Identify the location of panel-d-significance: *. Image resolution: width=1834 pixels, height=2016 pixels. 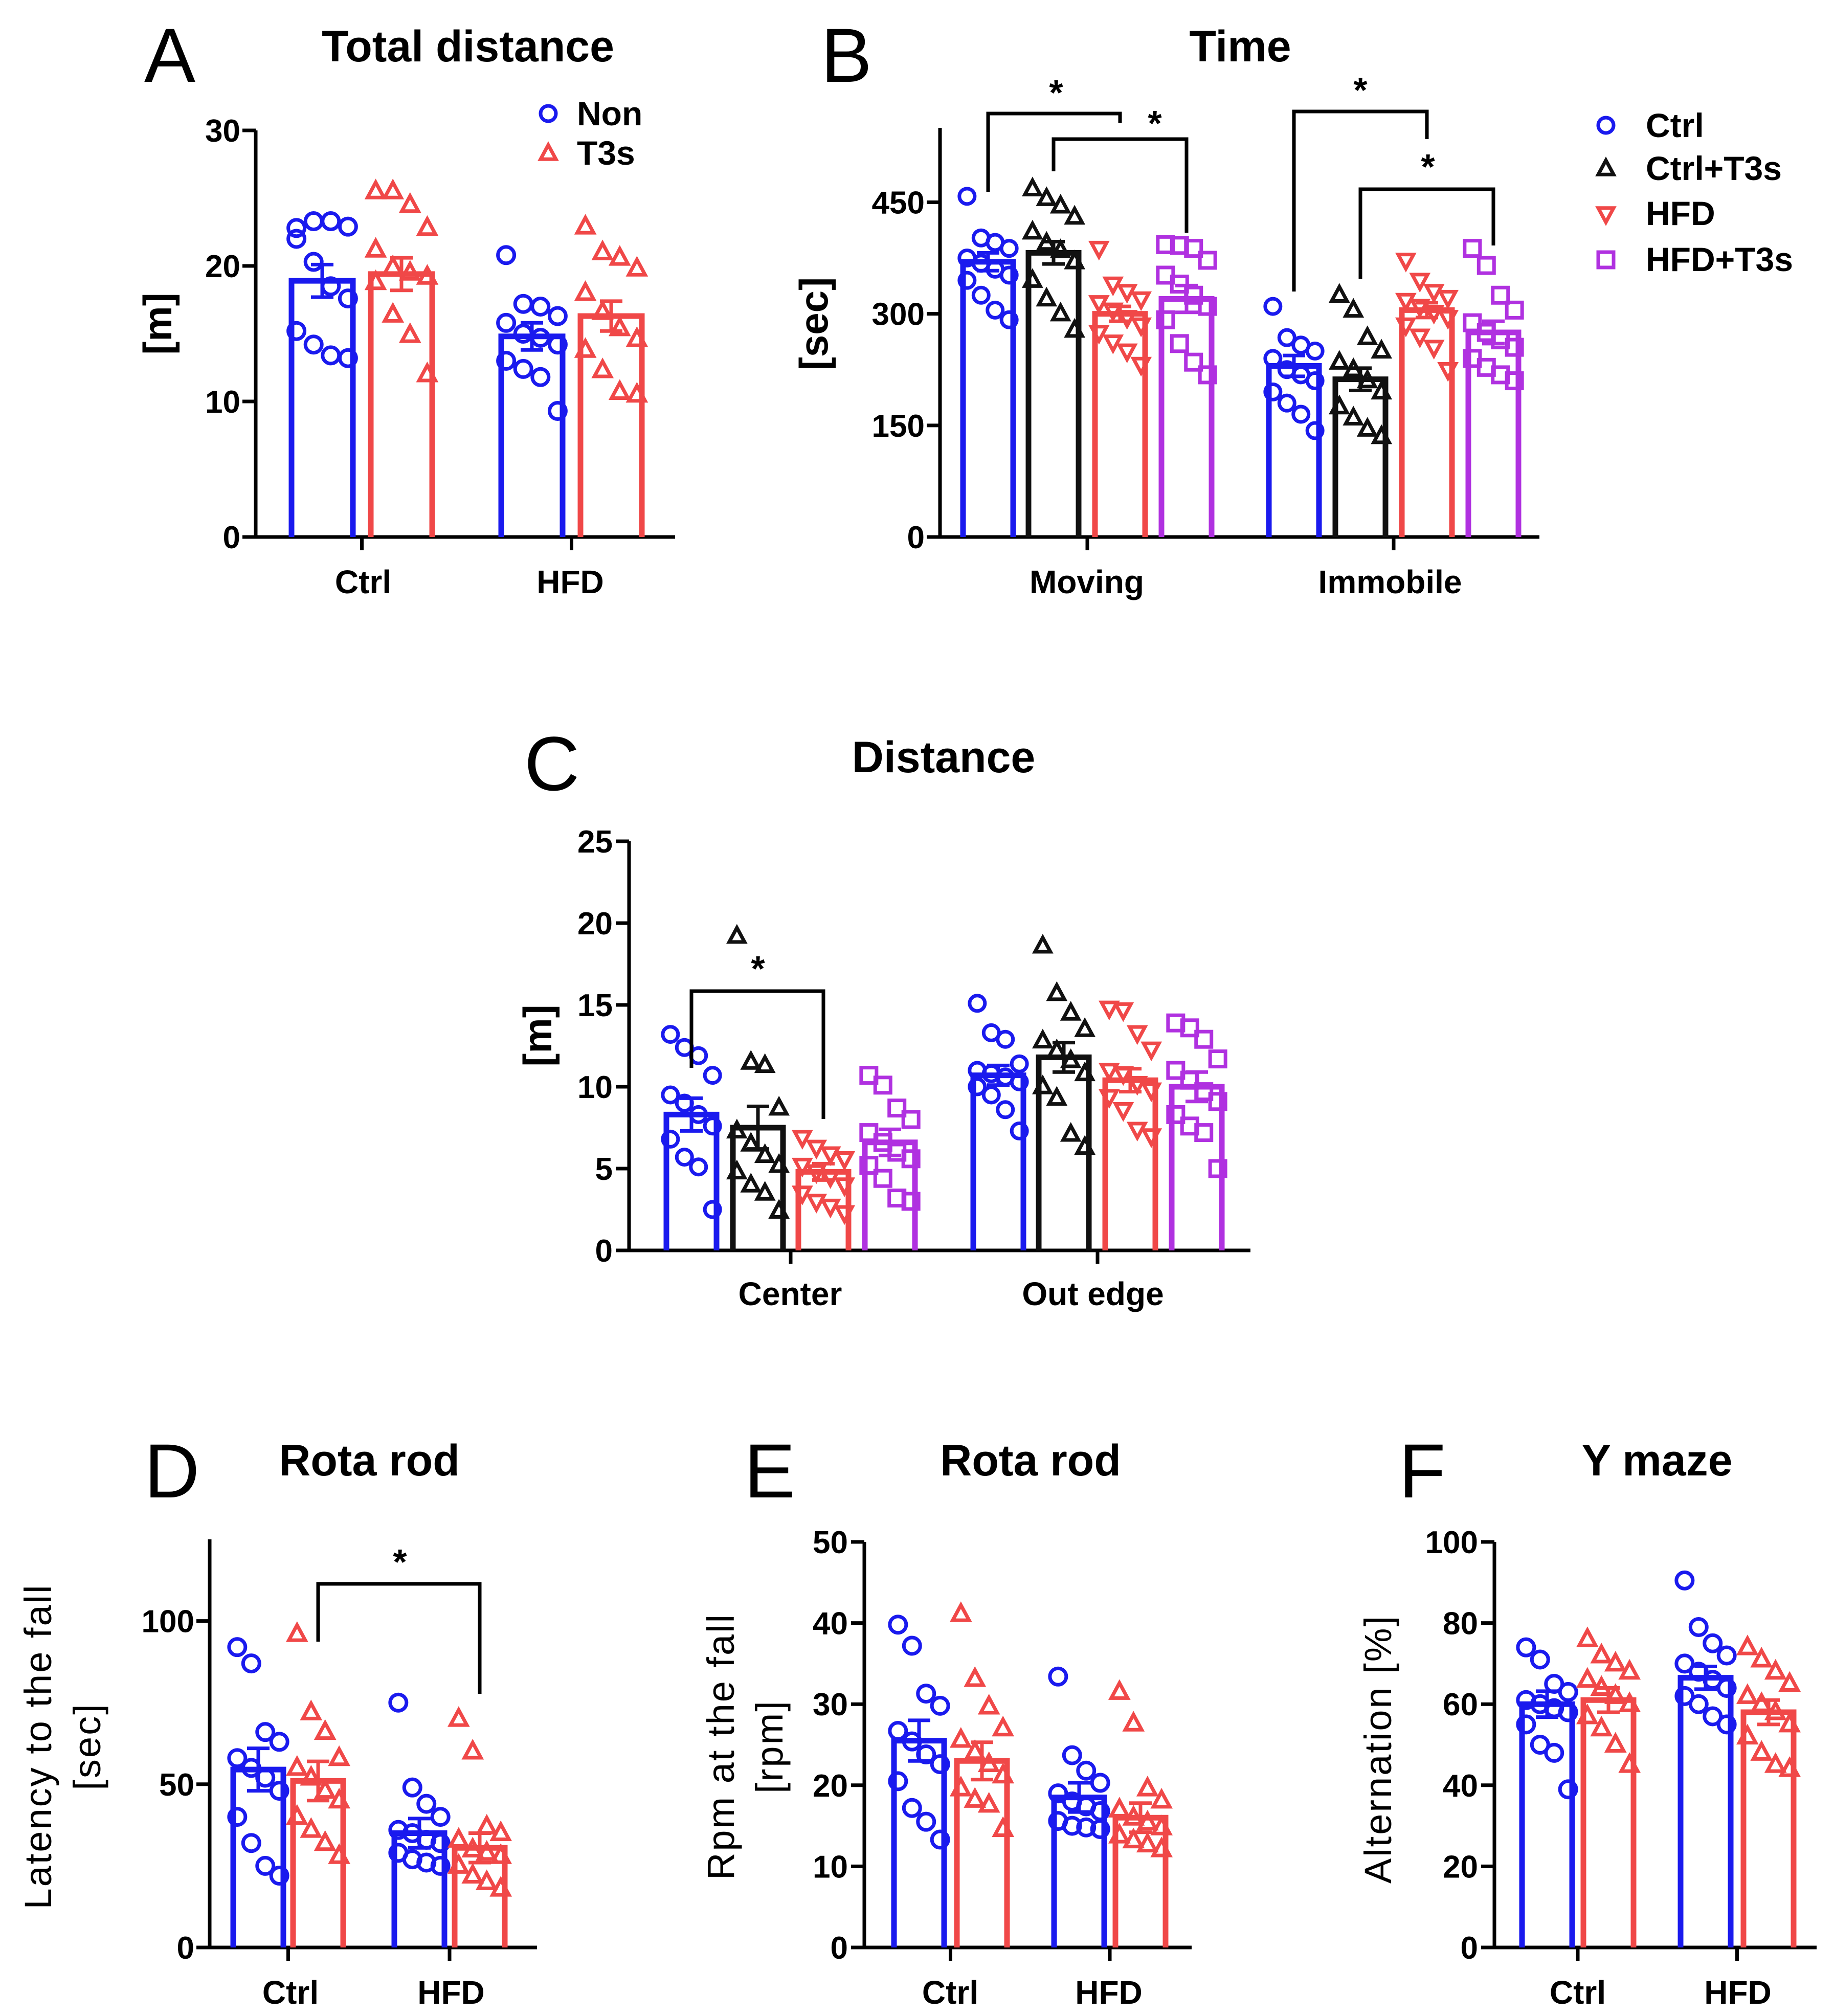
(399, 1618).